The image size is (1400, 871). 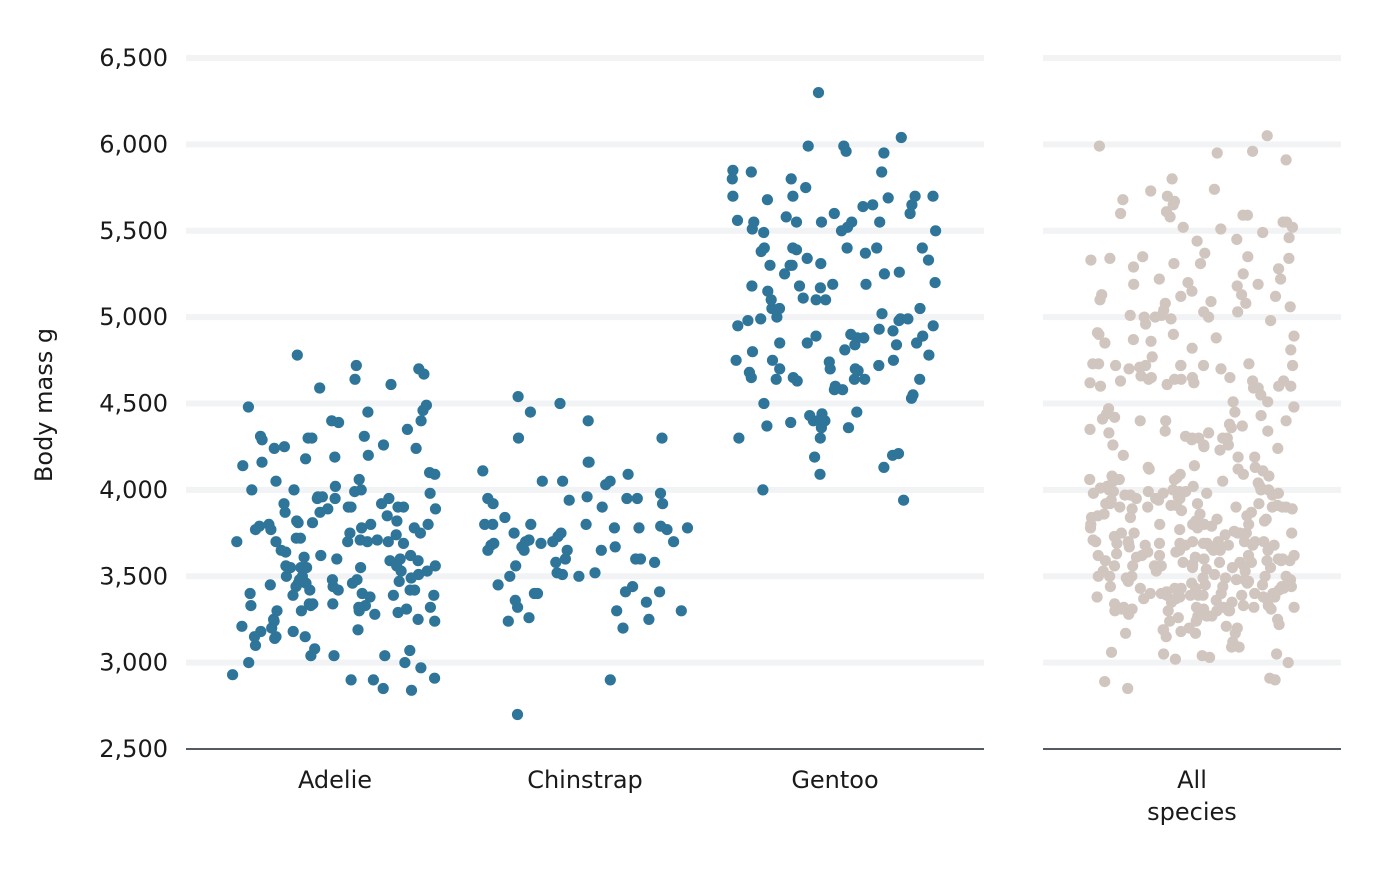 I want to click on x-tick-label: Gentoo, so click(x=834, y=780).